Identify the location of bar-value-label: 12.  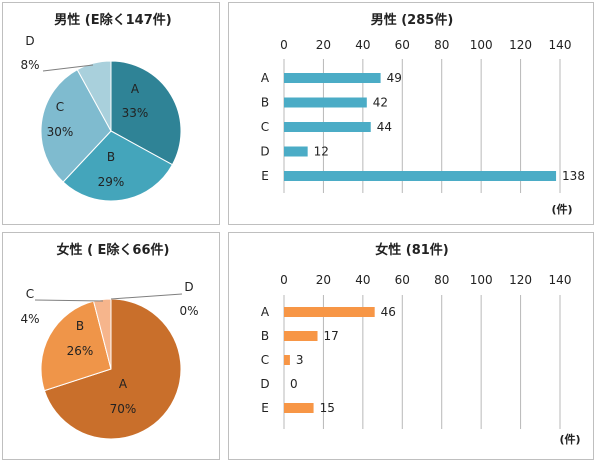
(321, 152).